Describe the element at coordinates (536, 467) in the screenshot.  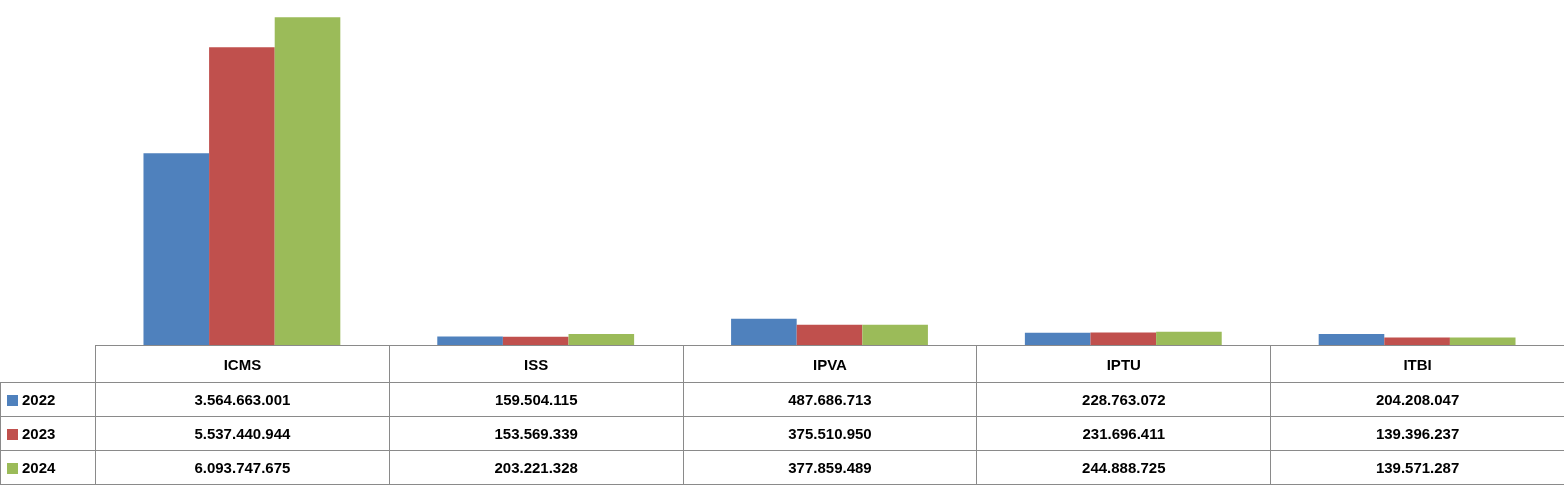
I see `data-label: 203.221.328` at that location.